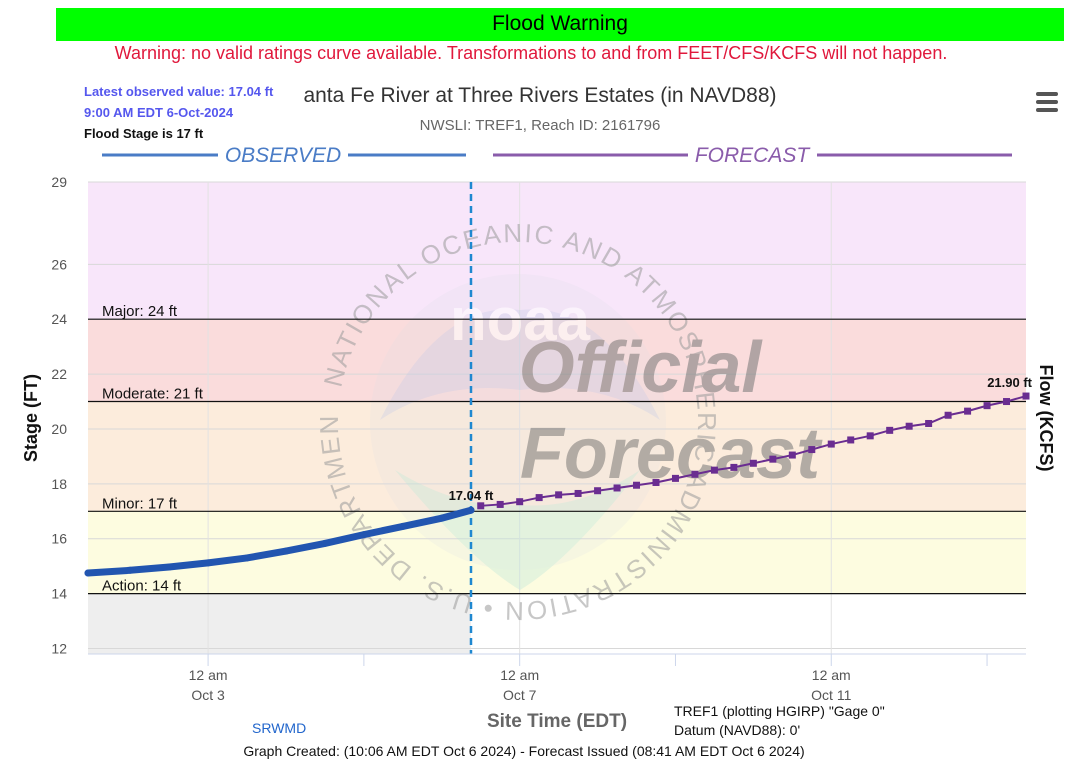 The image size is (1070, 759). Describe the element at coordinates (557, 155) in the screenshot. I see `section-headers: OBSERVED FORECAST` at that location.